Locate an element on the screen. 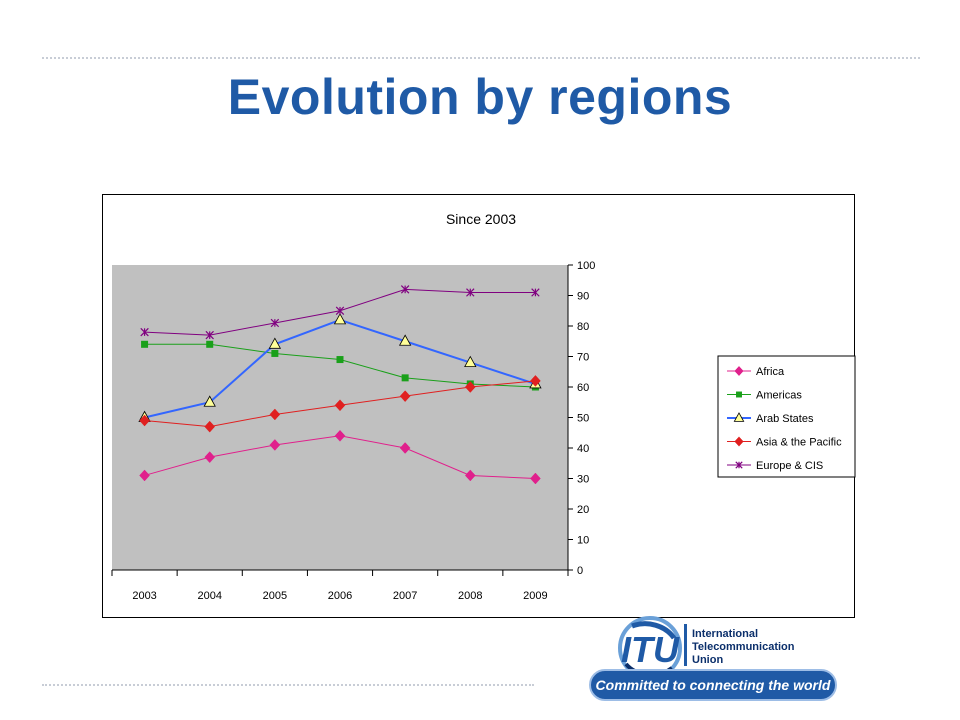 The height and width of the screenshot is (720, 960). legend-item: Asia & the Pacific is located at coordinates (784, 442).